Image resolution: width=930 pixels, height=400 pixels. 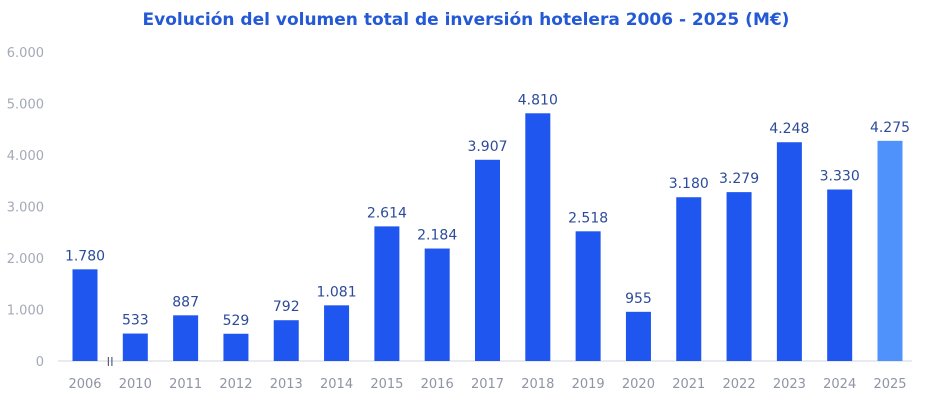 What do you see at coordinates (840, 275) in the screenshot?
I see `bar-2024` at bounding box center [840, 275].